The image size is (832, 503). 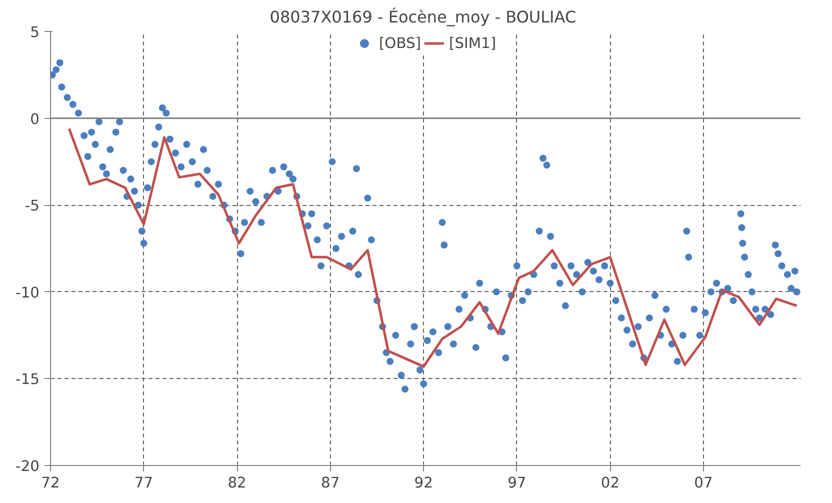 I want to click on x-tick-label: 87, so click(x=330, y=483).